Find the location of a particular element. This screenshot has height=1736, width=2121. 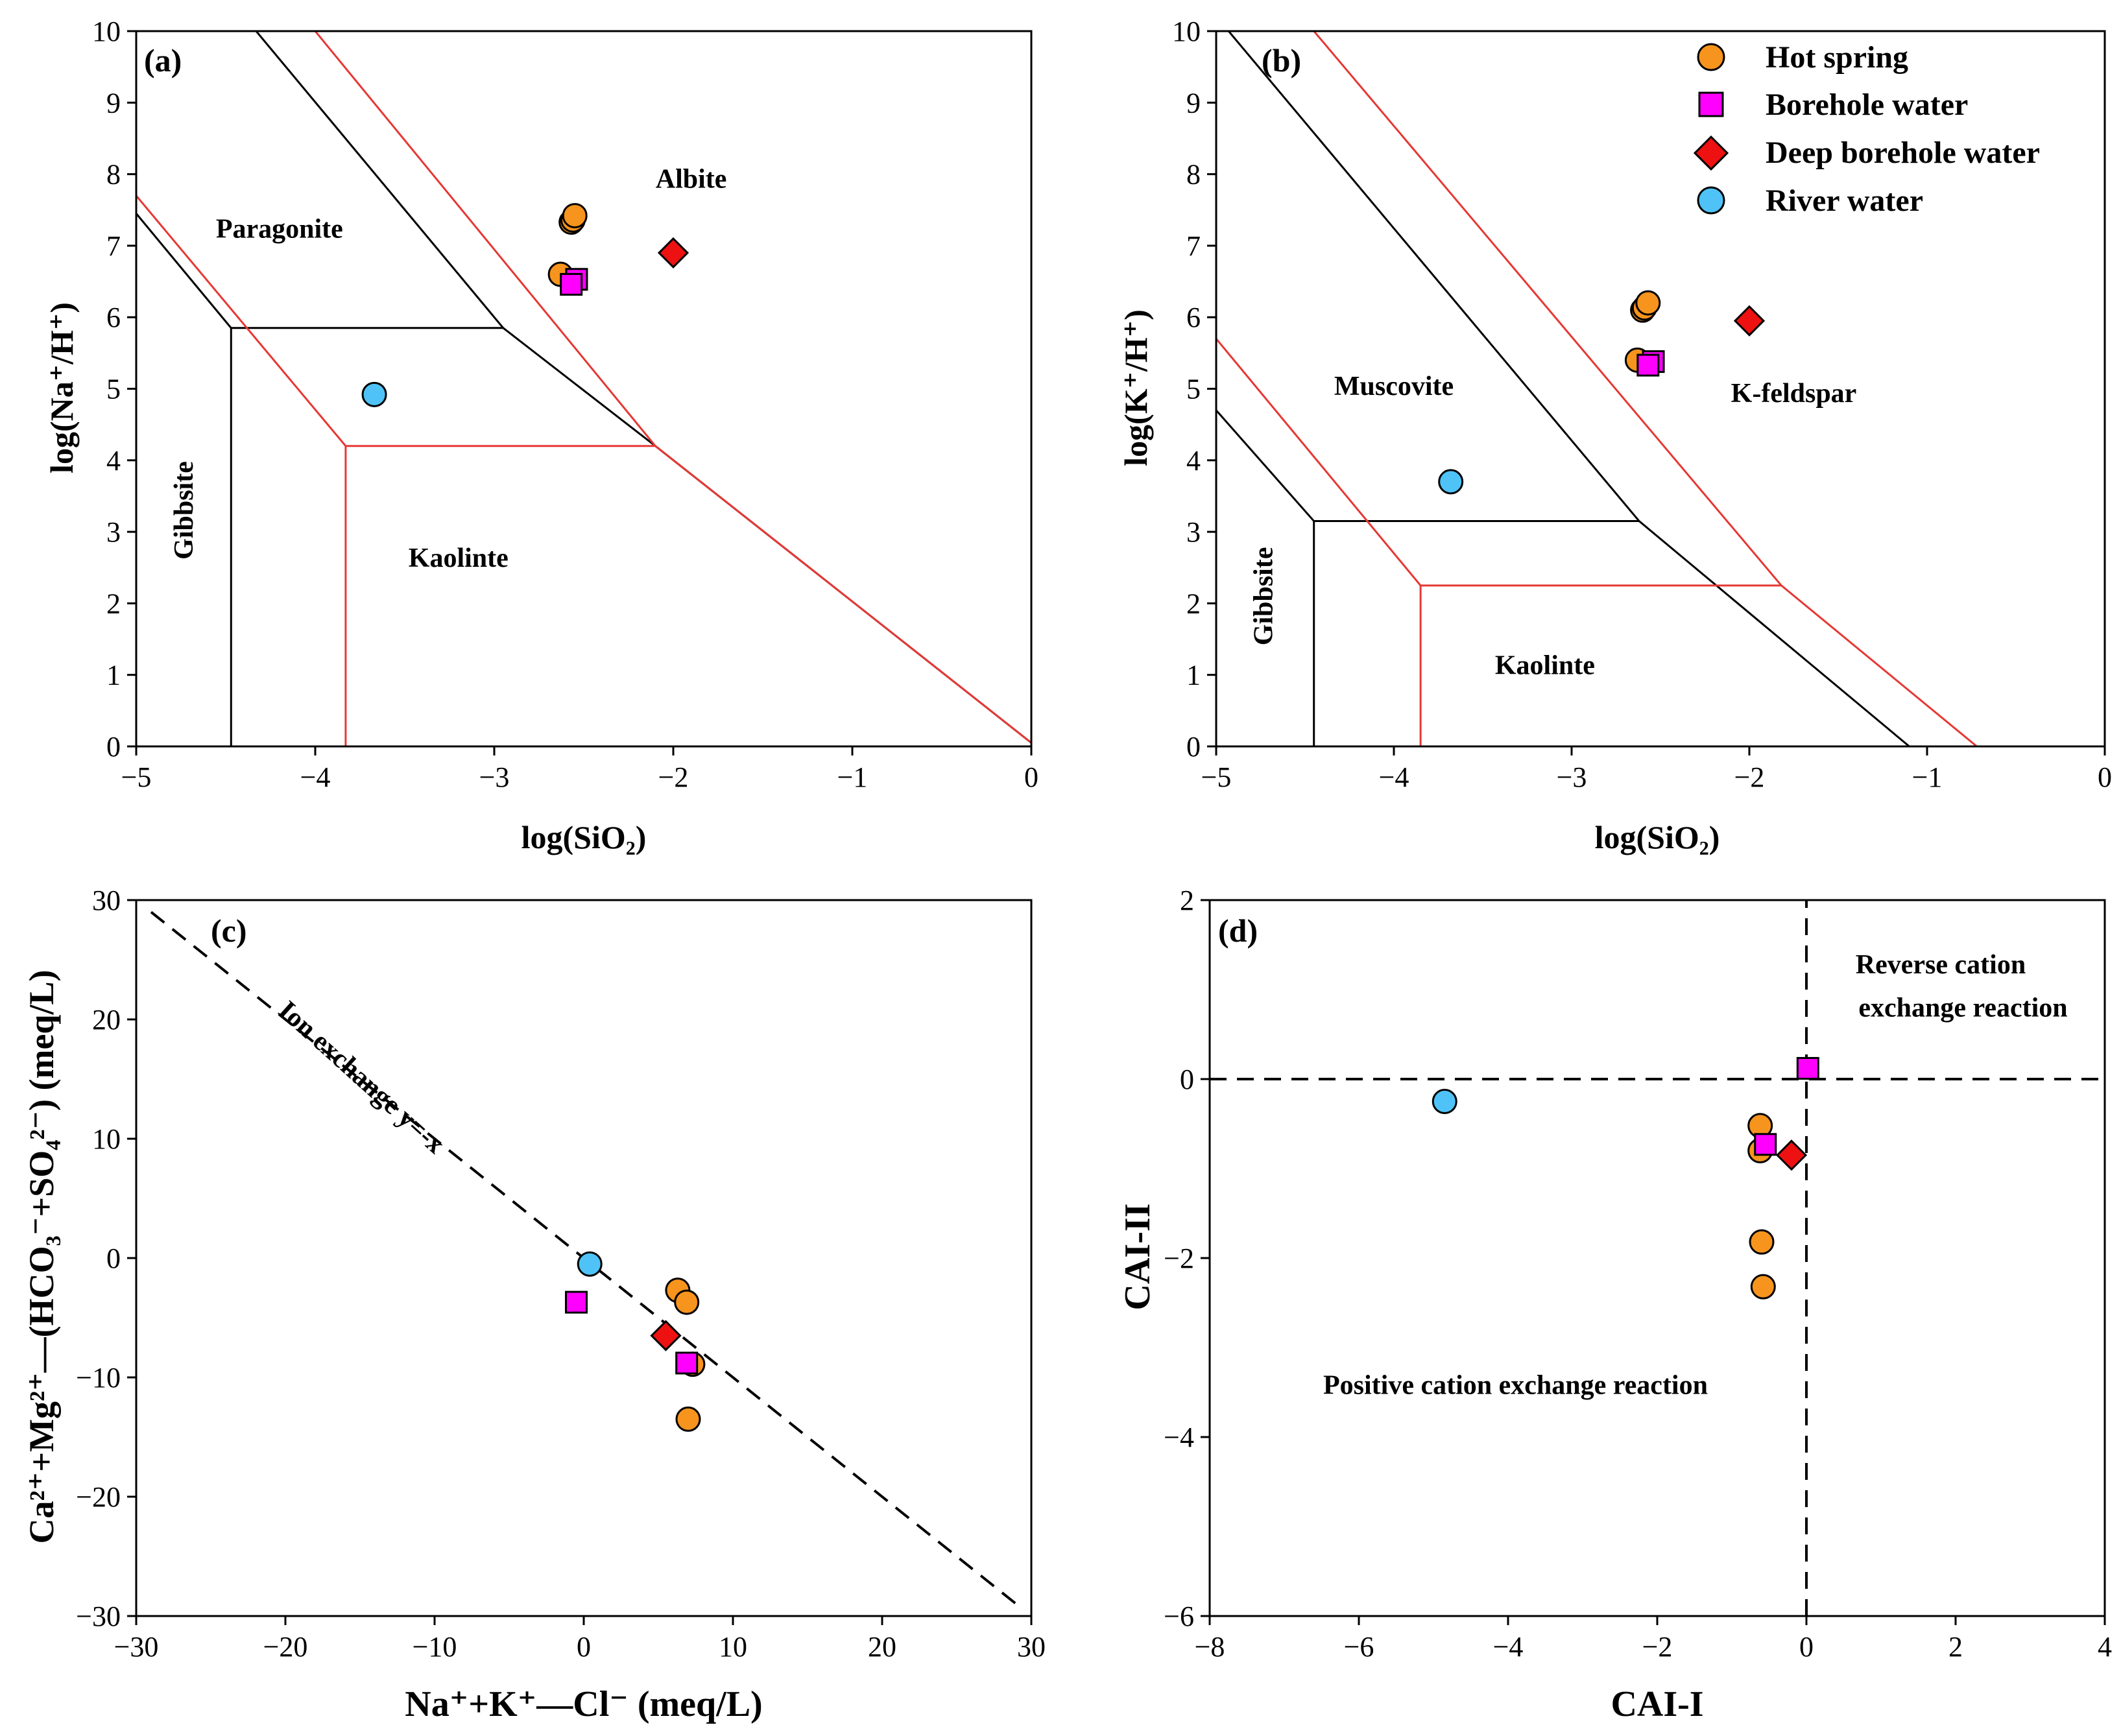

panel-a-y-tick-label-2: 2 is located at coordinates (113, 603).